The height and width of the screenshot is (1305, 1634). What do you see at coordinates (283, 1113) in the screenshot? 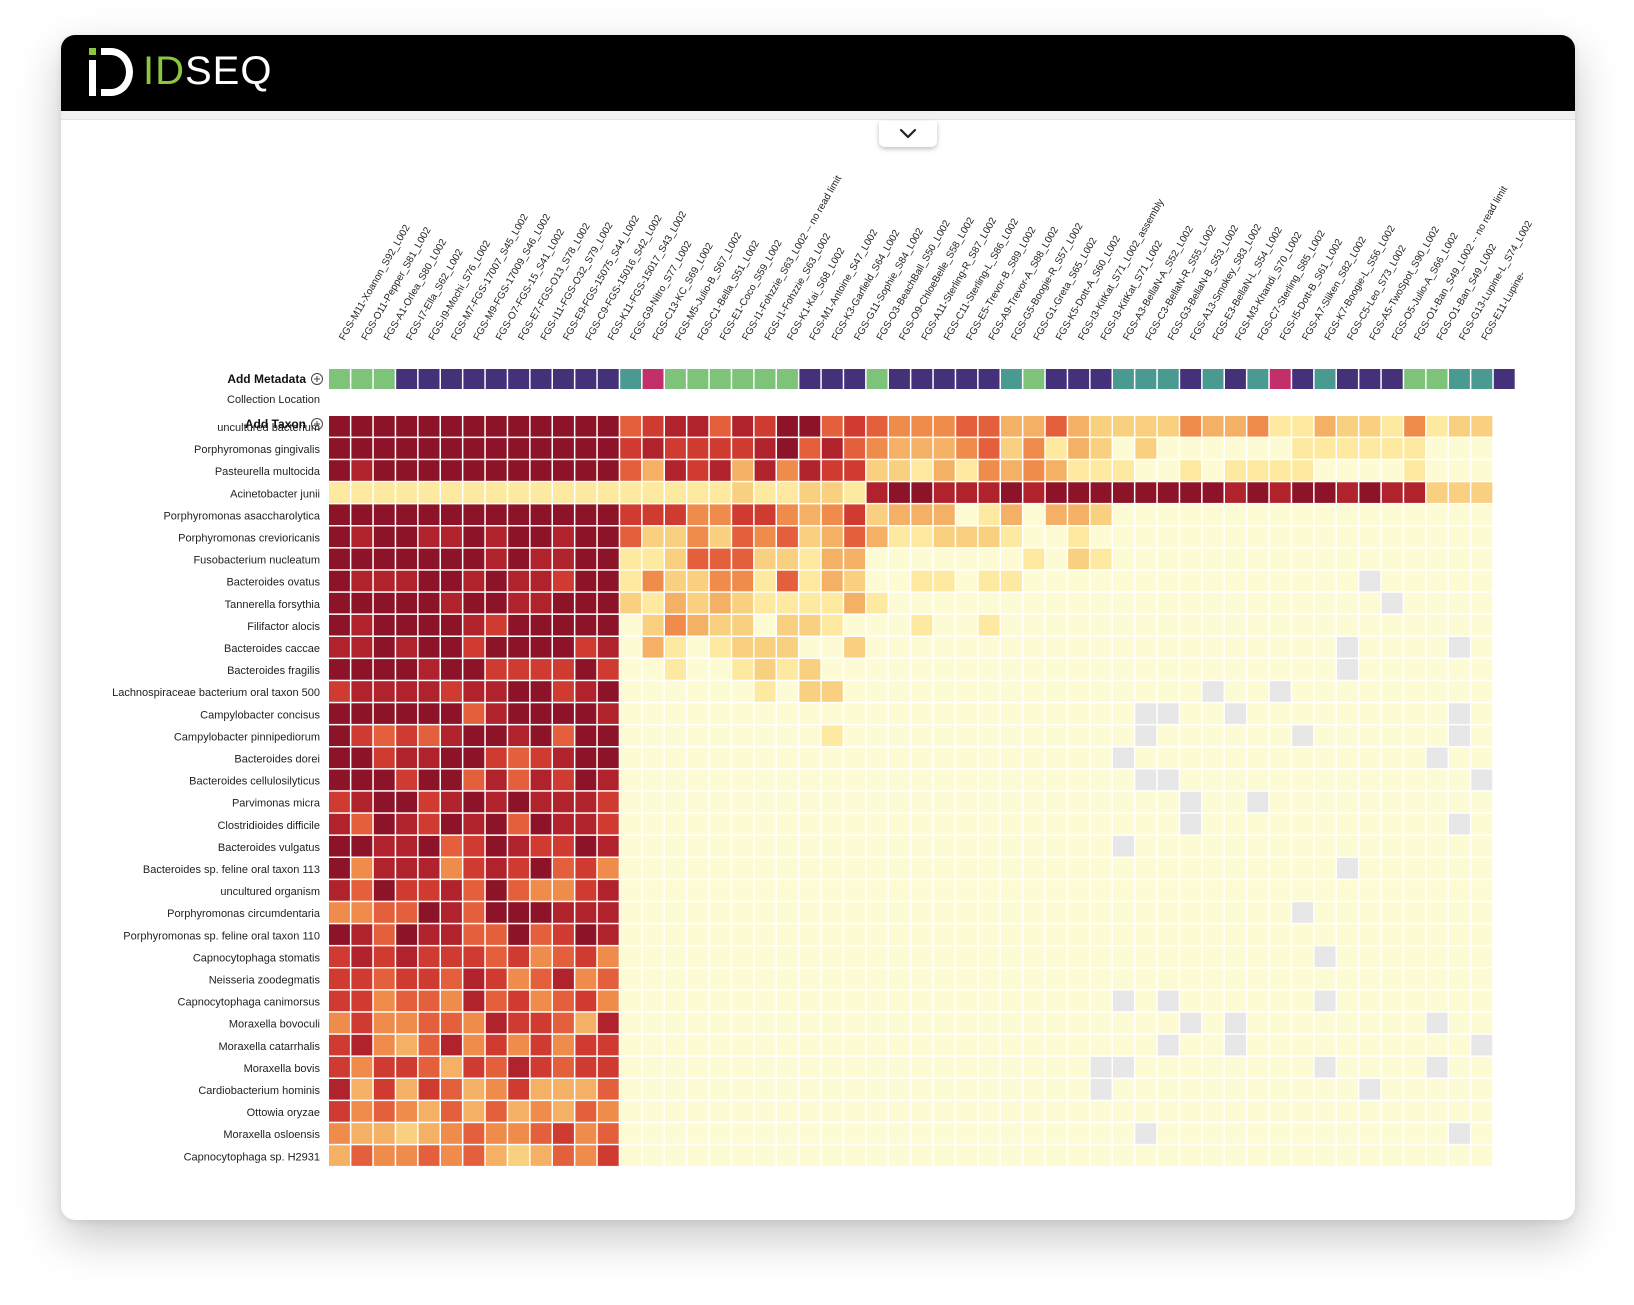
I see `taxon-label: Ottowia oryzae` at bounding box center [283, 1113].